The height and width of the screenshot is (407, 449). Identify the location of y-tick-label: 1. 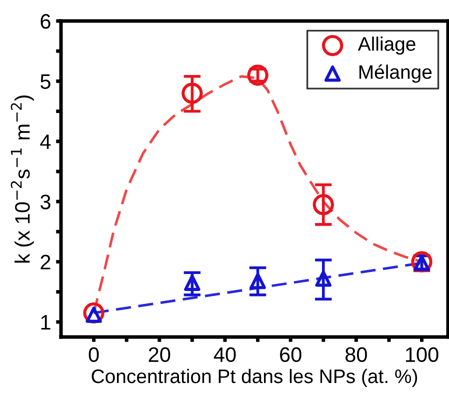
(45, 322).